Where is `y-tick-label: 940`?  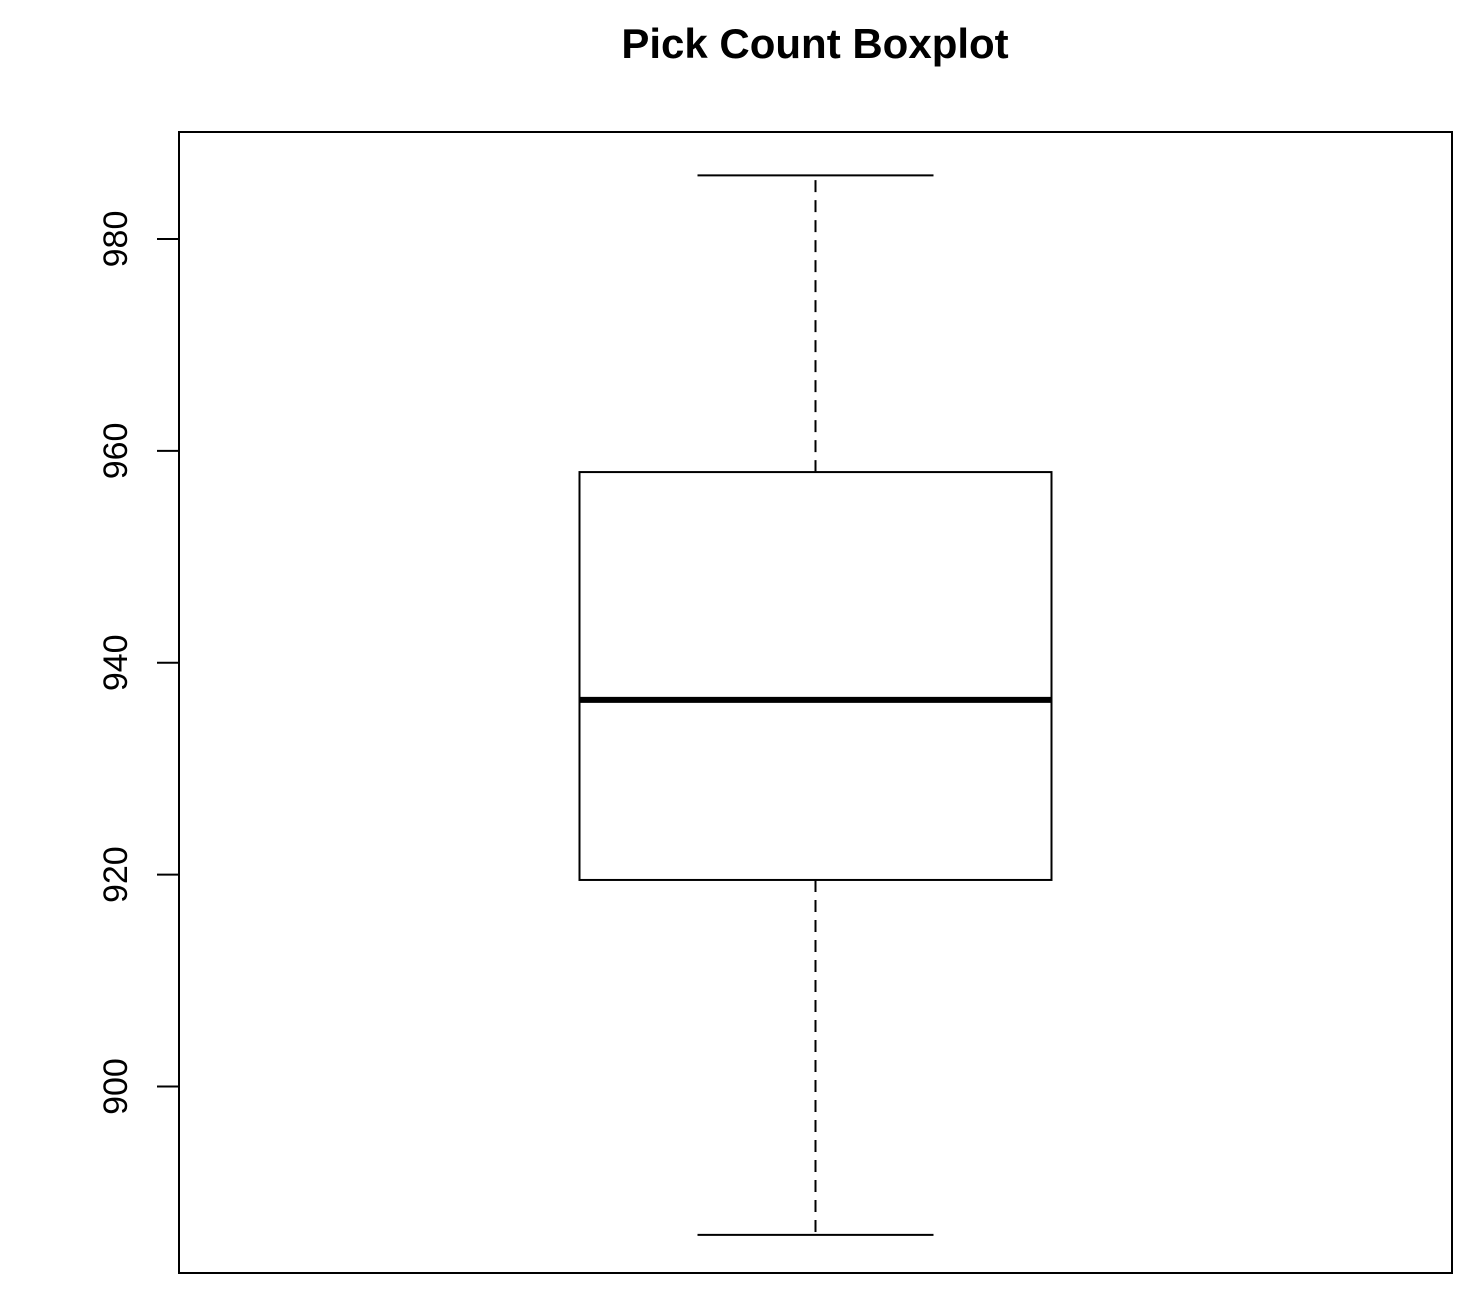
y-tick-label: 940 is located at coordinates (116, 662).